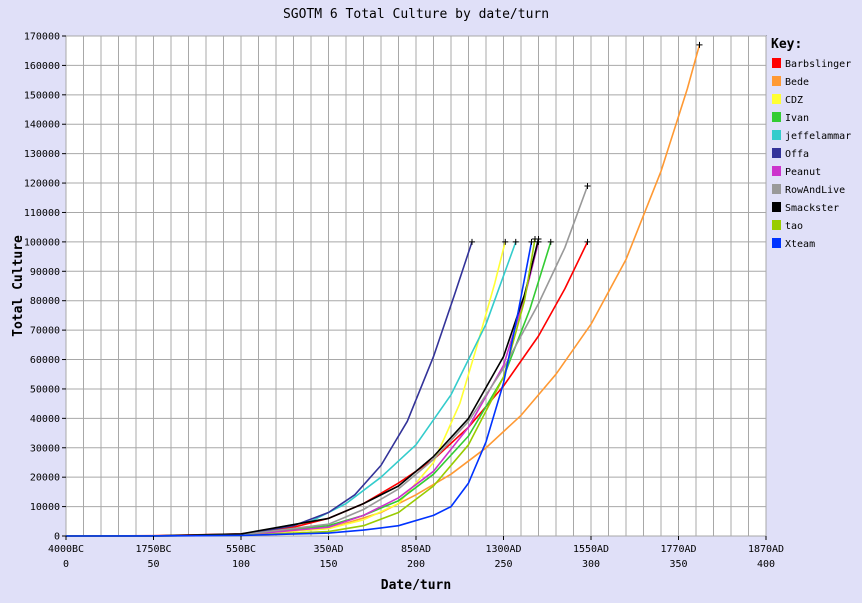  Describe the element at coordinates (591, 549) in the screenshot. I see `x-tick-date-label: 1550AD` at that location.